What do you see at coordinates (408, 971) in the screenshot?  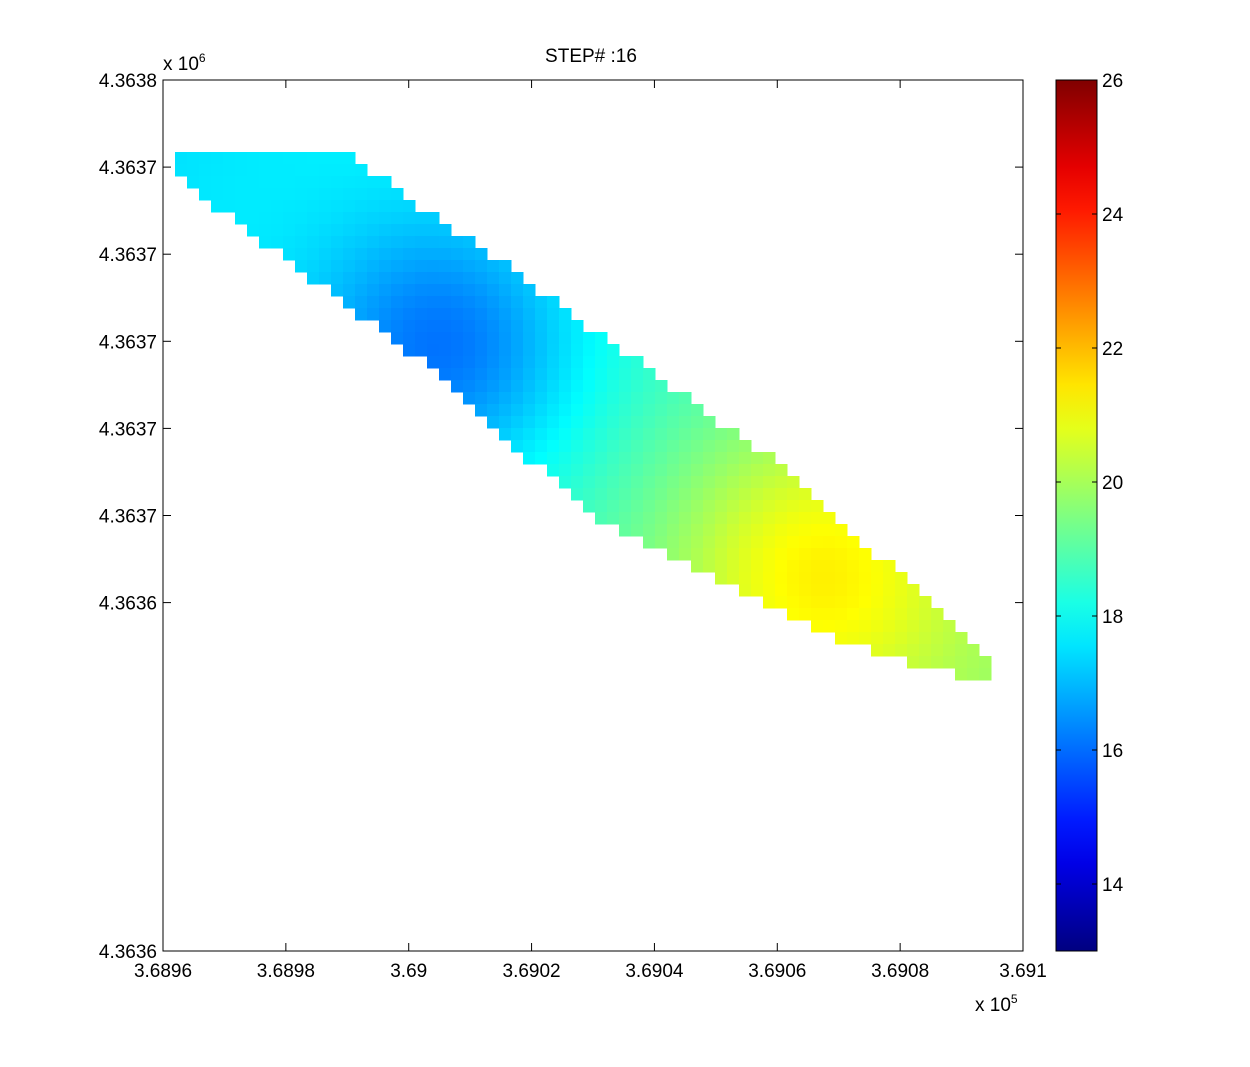 I see `x-tick-label: 3.69` at bounding box center [408, 971].